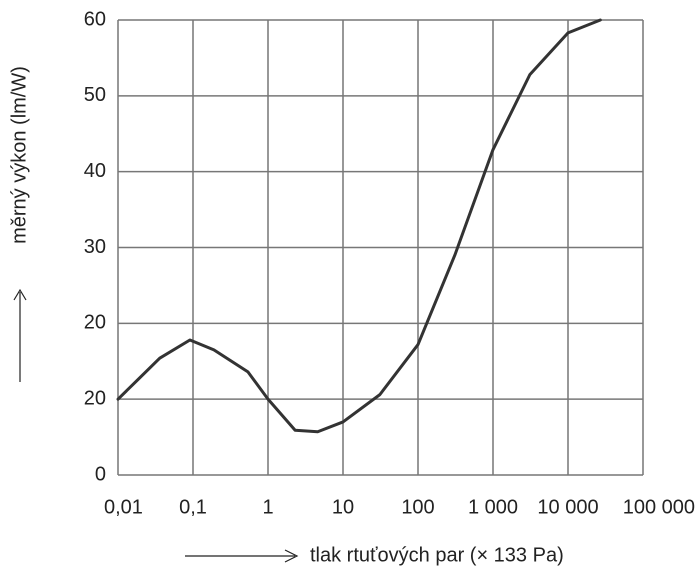 This screenshot has height=578, width=699. What do you see at coordinates (493, 507) in the screenshot?
I see `x-tick-label: 1 000` at bounding box center [493, 507].